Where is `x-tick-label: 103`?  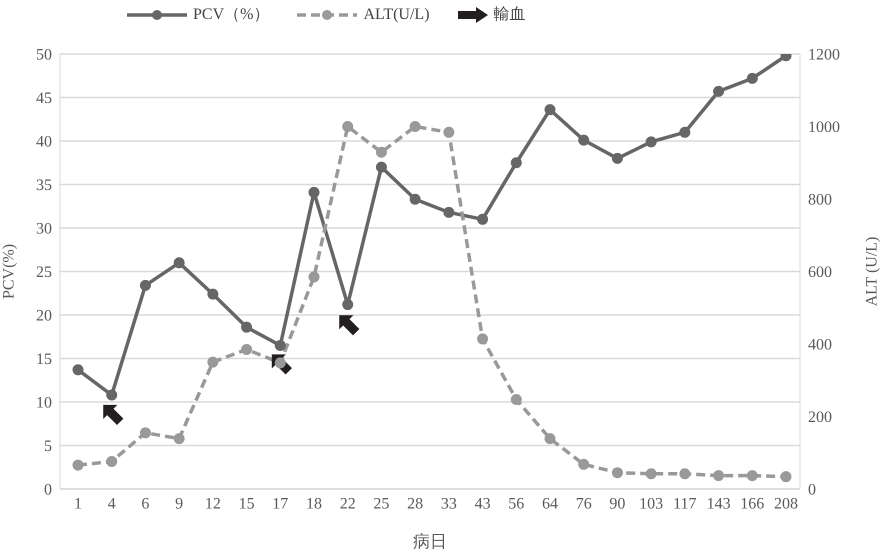
x-tick-label: 103 is located at coordinates (651, 503).